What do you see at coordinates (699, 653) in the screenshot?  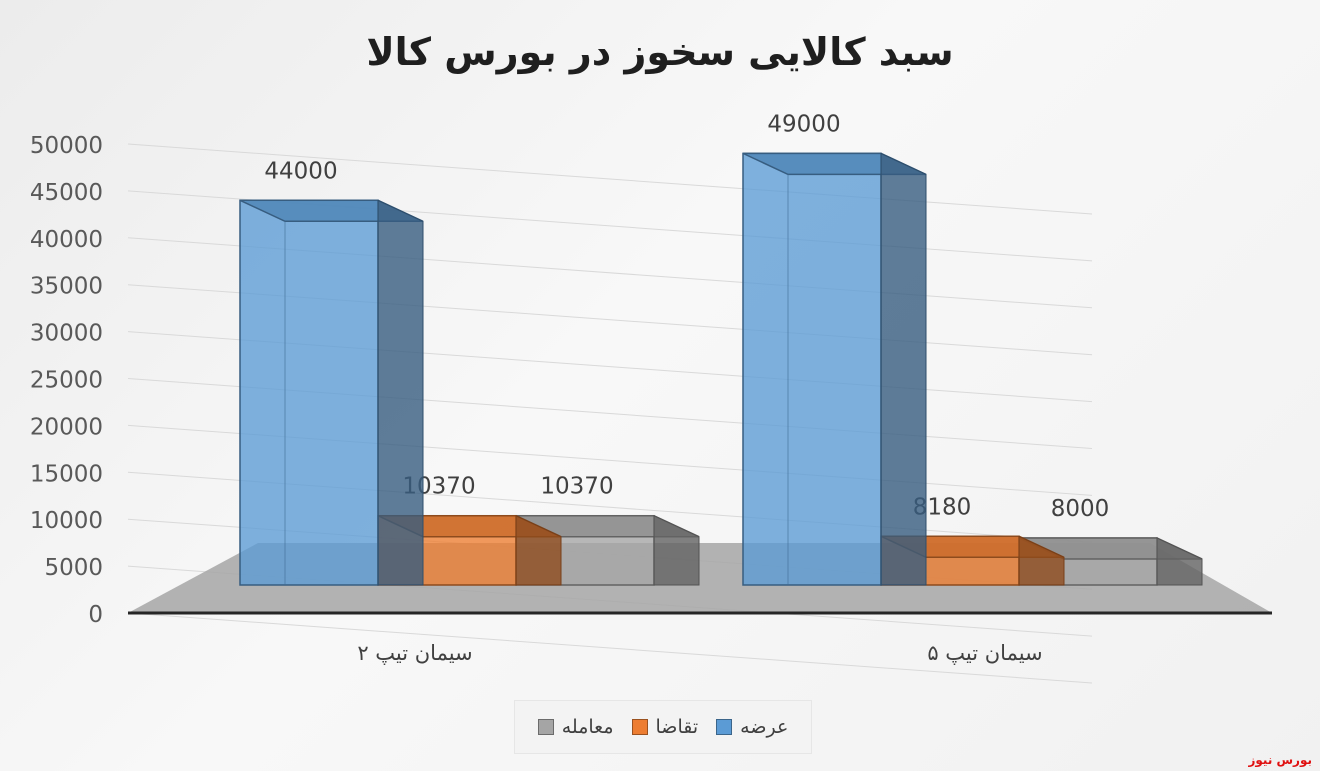 I see `x-axis: سیمان تیپ ۲ سیمان تیپ ۵` at bounding box center [699, 653].